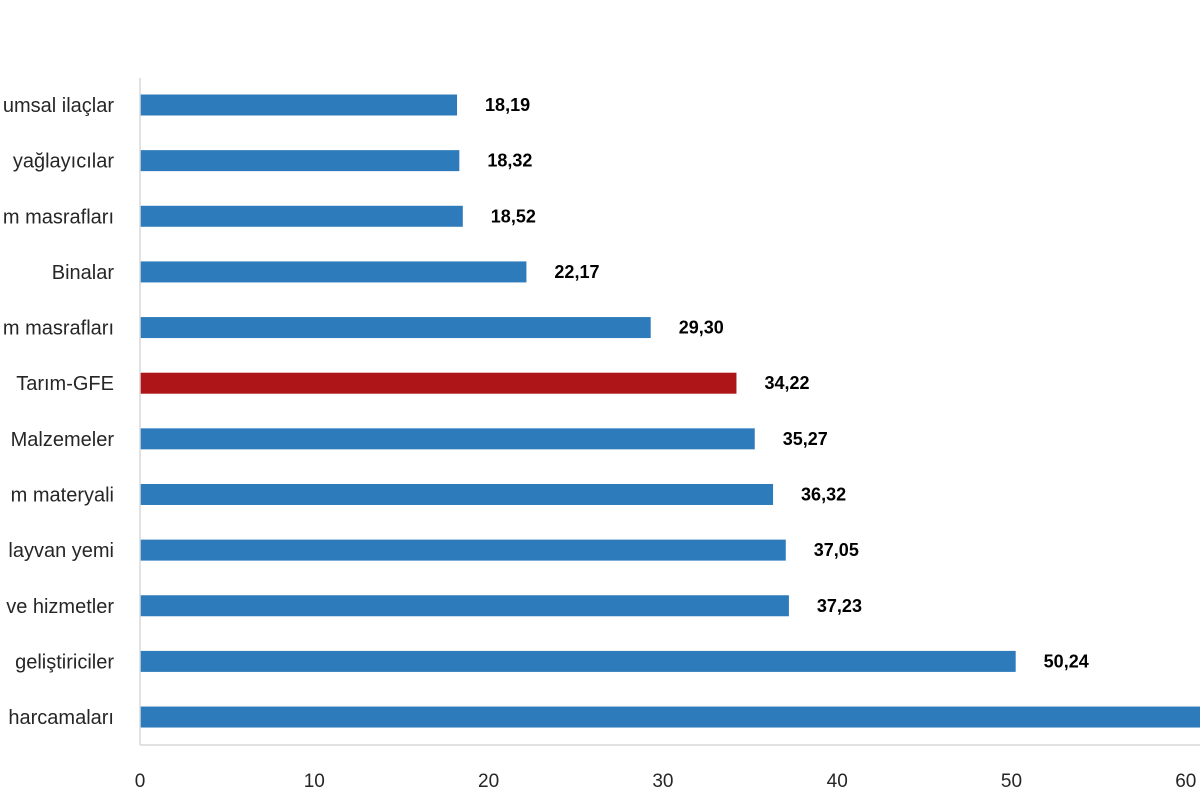 This screenshot has width=1200, height=800. What do you see at coordinates (786, 383) in the screenshot?
I see `value-label: 34,22` at bounding box center [786, 383].